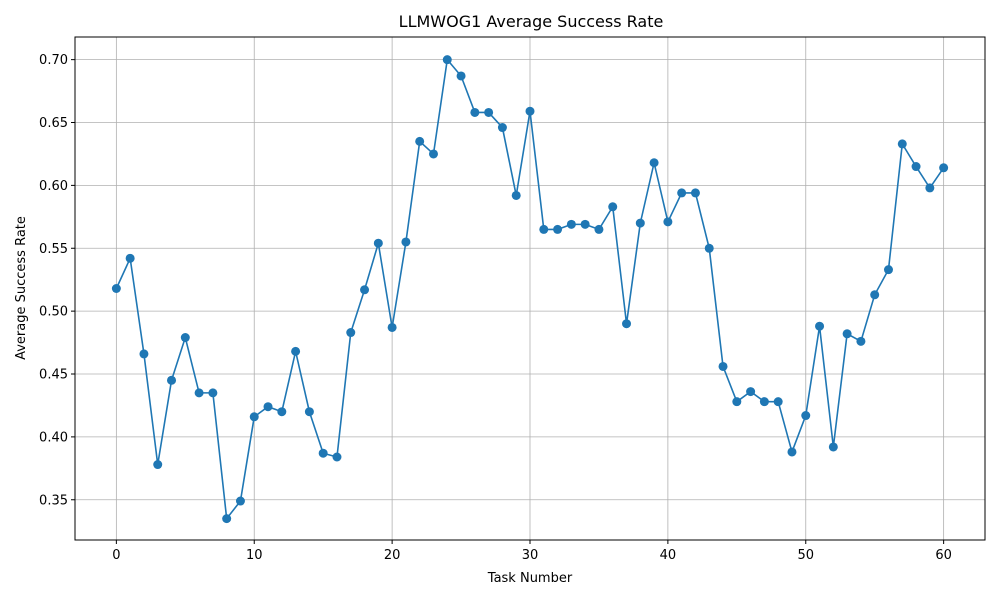 This screenshot has width=1000, height=600. Describe the element at coordinates (53, 60) in the screenshot. I see `y-tick-label: 0.70` at that location.